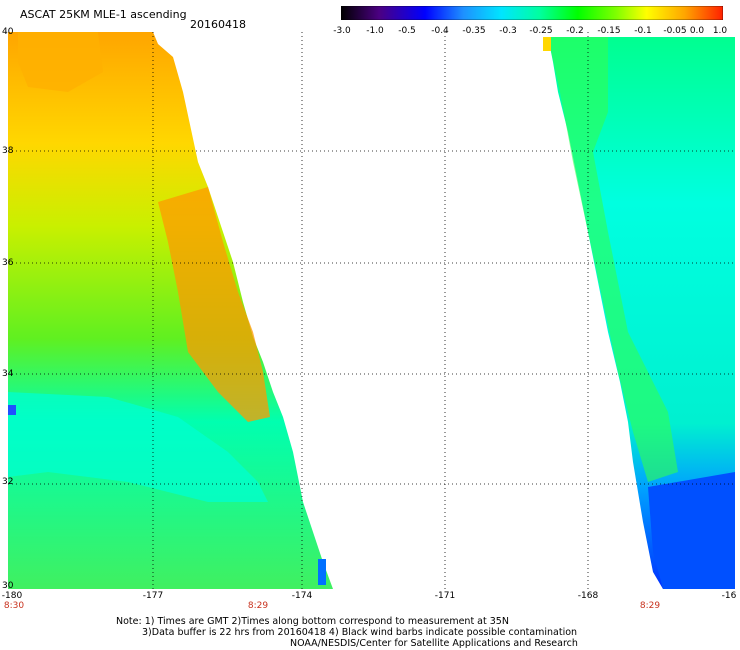  Describe the element at coordinates (691, 530) in the screenshot. I see `blue-region` at that location.